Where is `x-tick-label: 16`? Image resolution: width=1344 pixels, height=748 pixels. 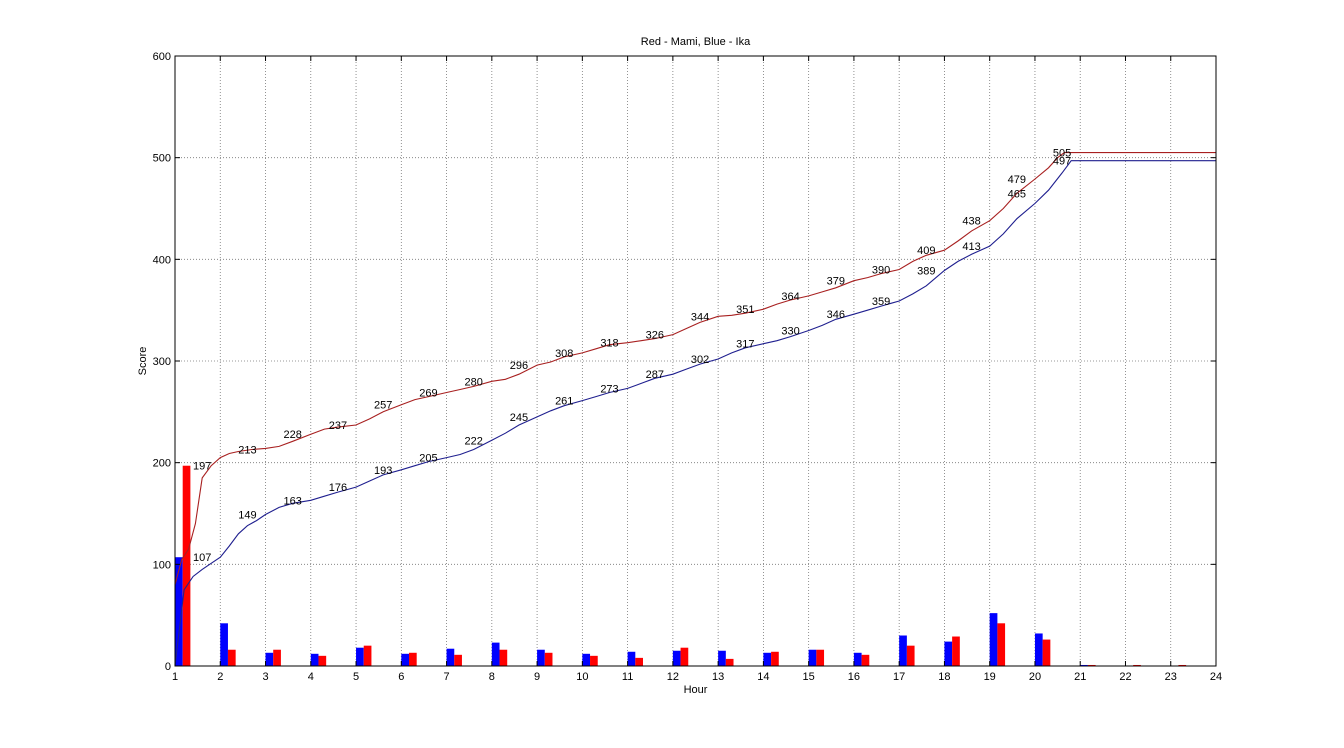 x-tick-label: 16 is located at coordinates (854, 677).